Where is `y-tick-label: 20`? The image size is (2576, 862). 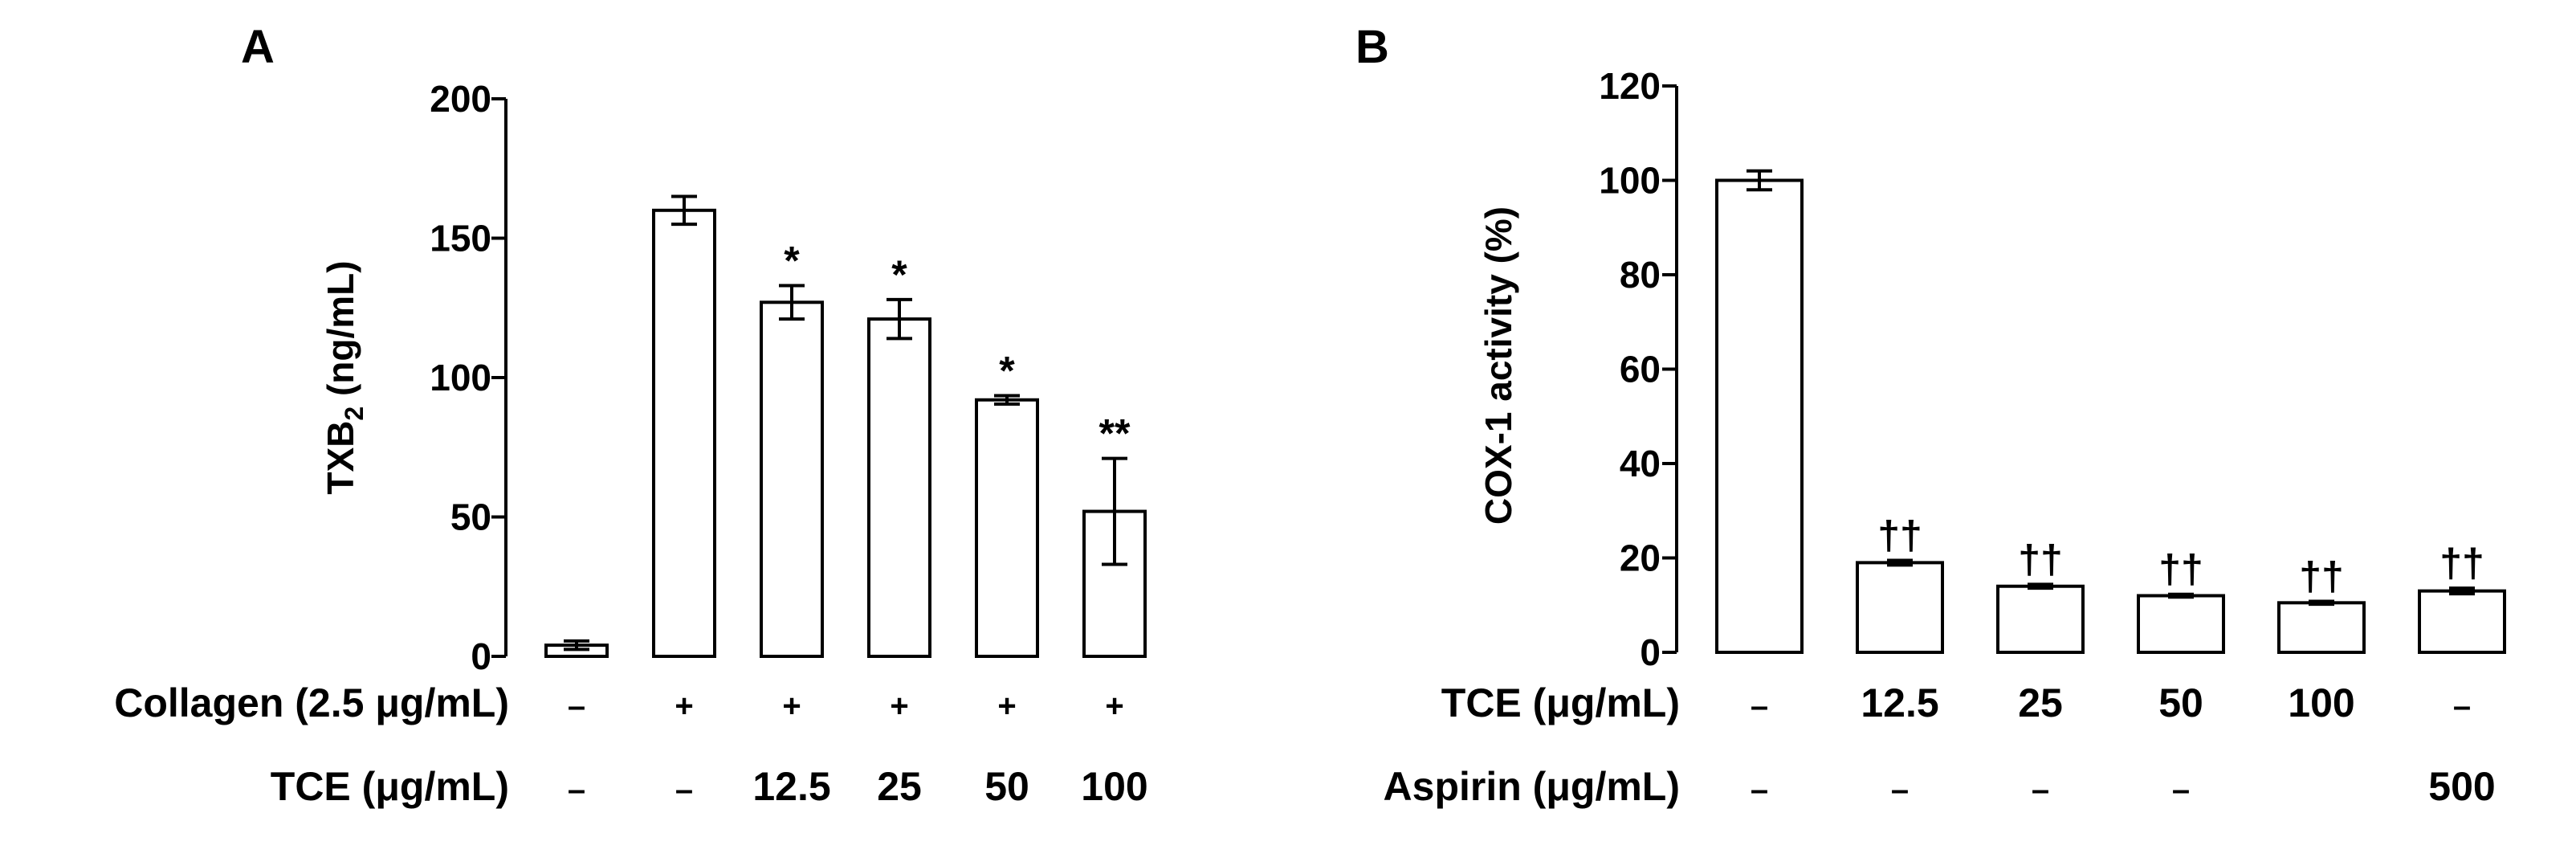 y-tick-label: 20 is located at coordinates (1640, 558).